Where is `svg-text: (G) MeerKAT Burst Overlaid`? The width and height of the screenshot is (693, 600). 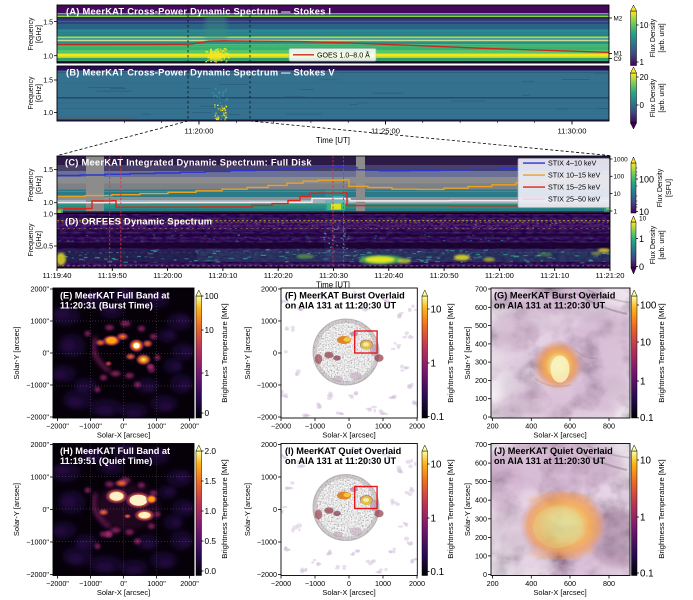
svg-text: (G) MeerKAT Burst Overlaid is located at coordinates (554, 296).